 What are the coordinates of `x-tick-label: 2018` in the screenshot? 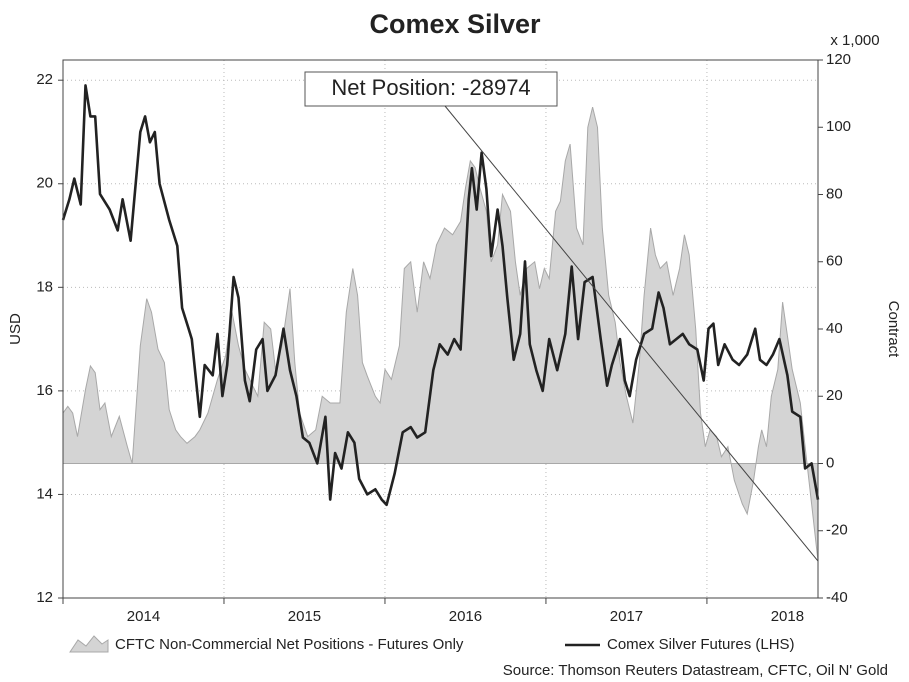 It's located at (787, 616).